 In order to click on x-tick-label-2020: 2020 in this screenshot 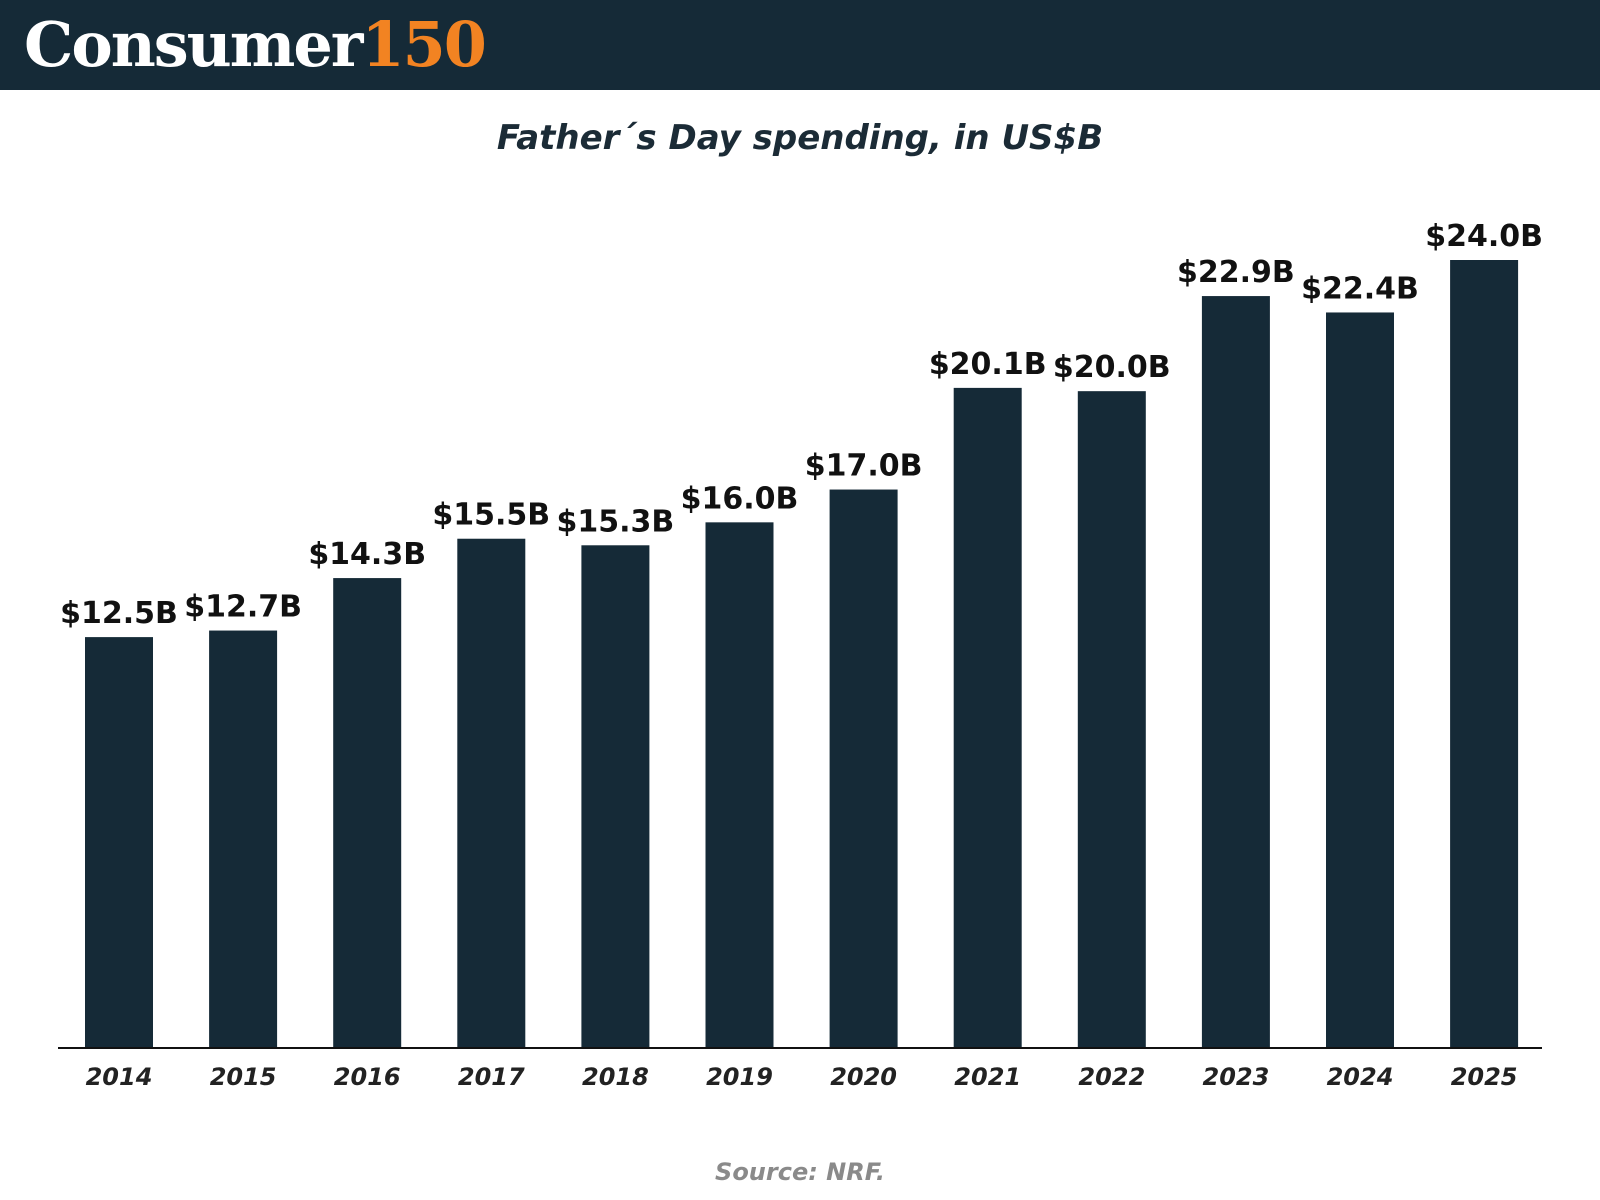, I will do `click(863, 1077)`.